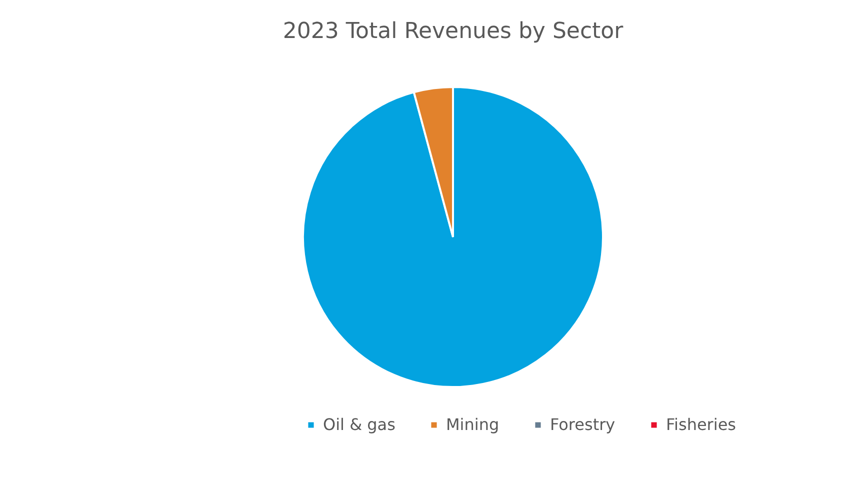  I want to click on legend-label: Oil & gas, so click(359, 424).